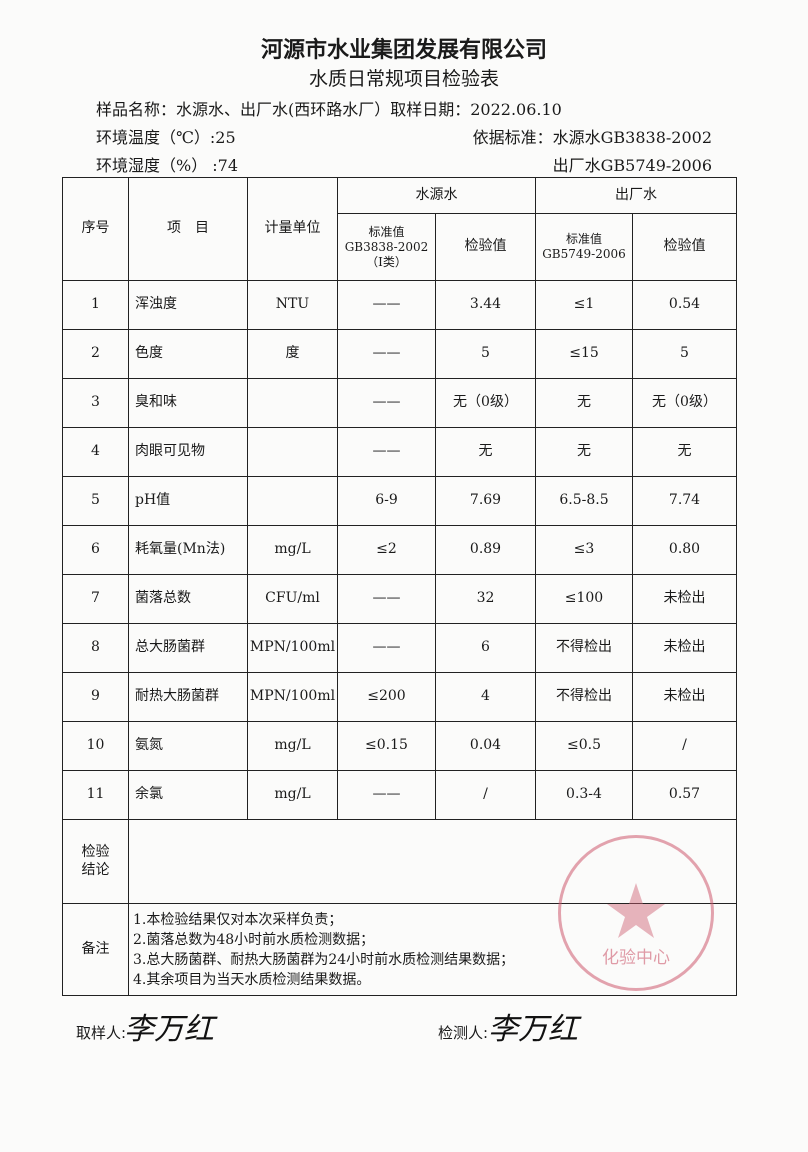 This screenshot has height=1152, width=808. I want to click on cell-src-std: ≤200, so click(386, 697).